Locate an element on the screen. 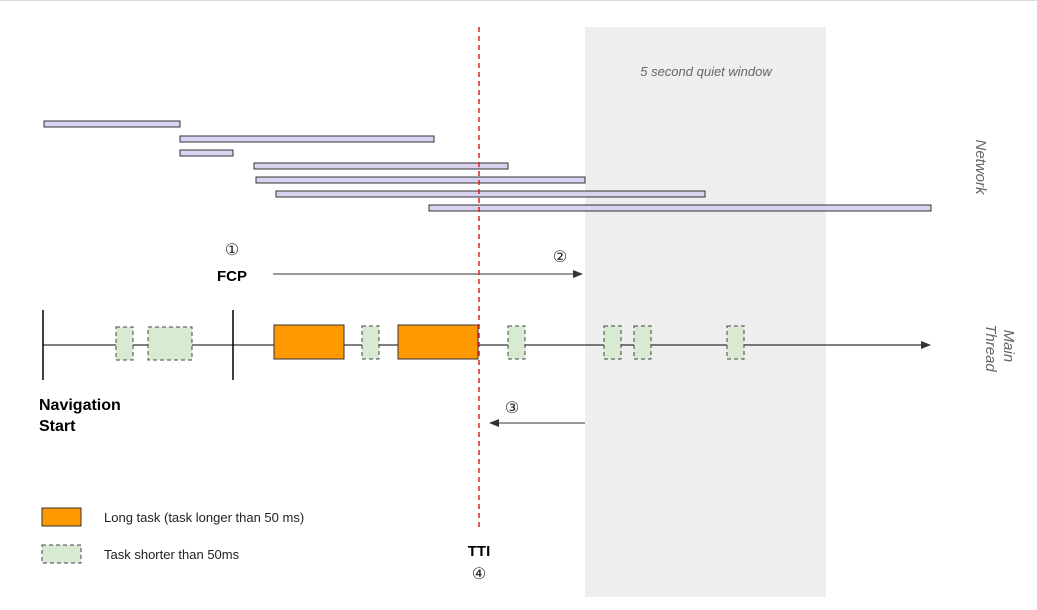 The width and height of the screenshot is (1037, 610). legend-short-task-label: Task shorter than 50ms is located at coordinates (172, 554).